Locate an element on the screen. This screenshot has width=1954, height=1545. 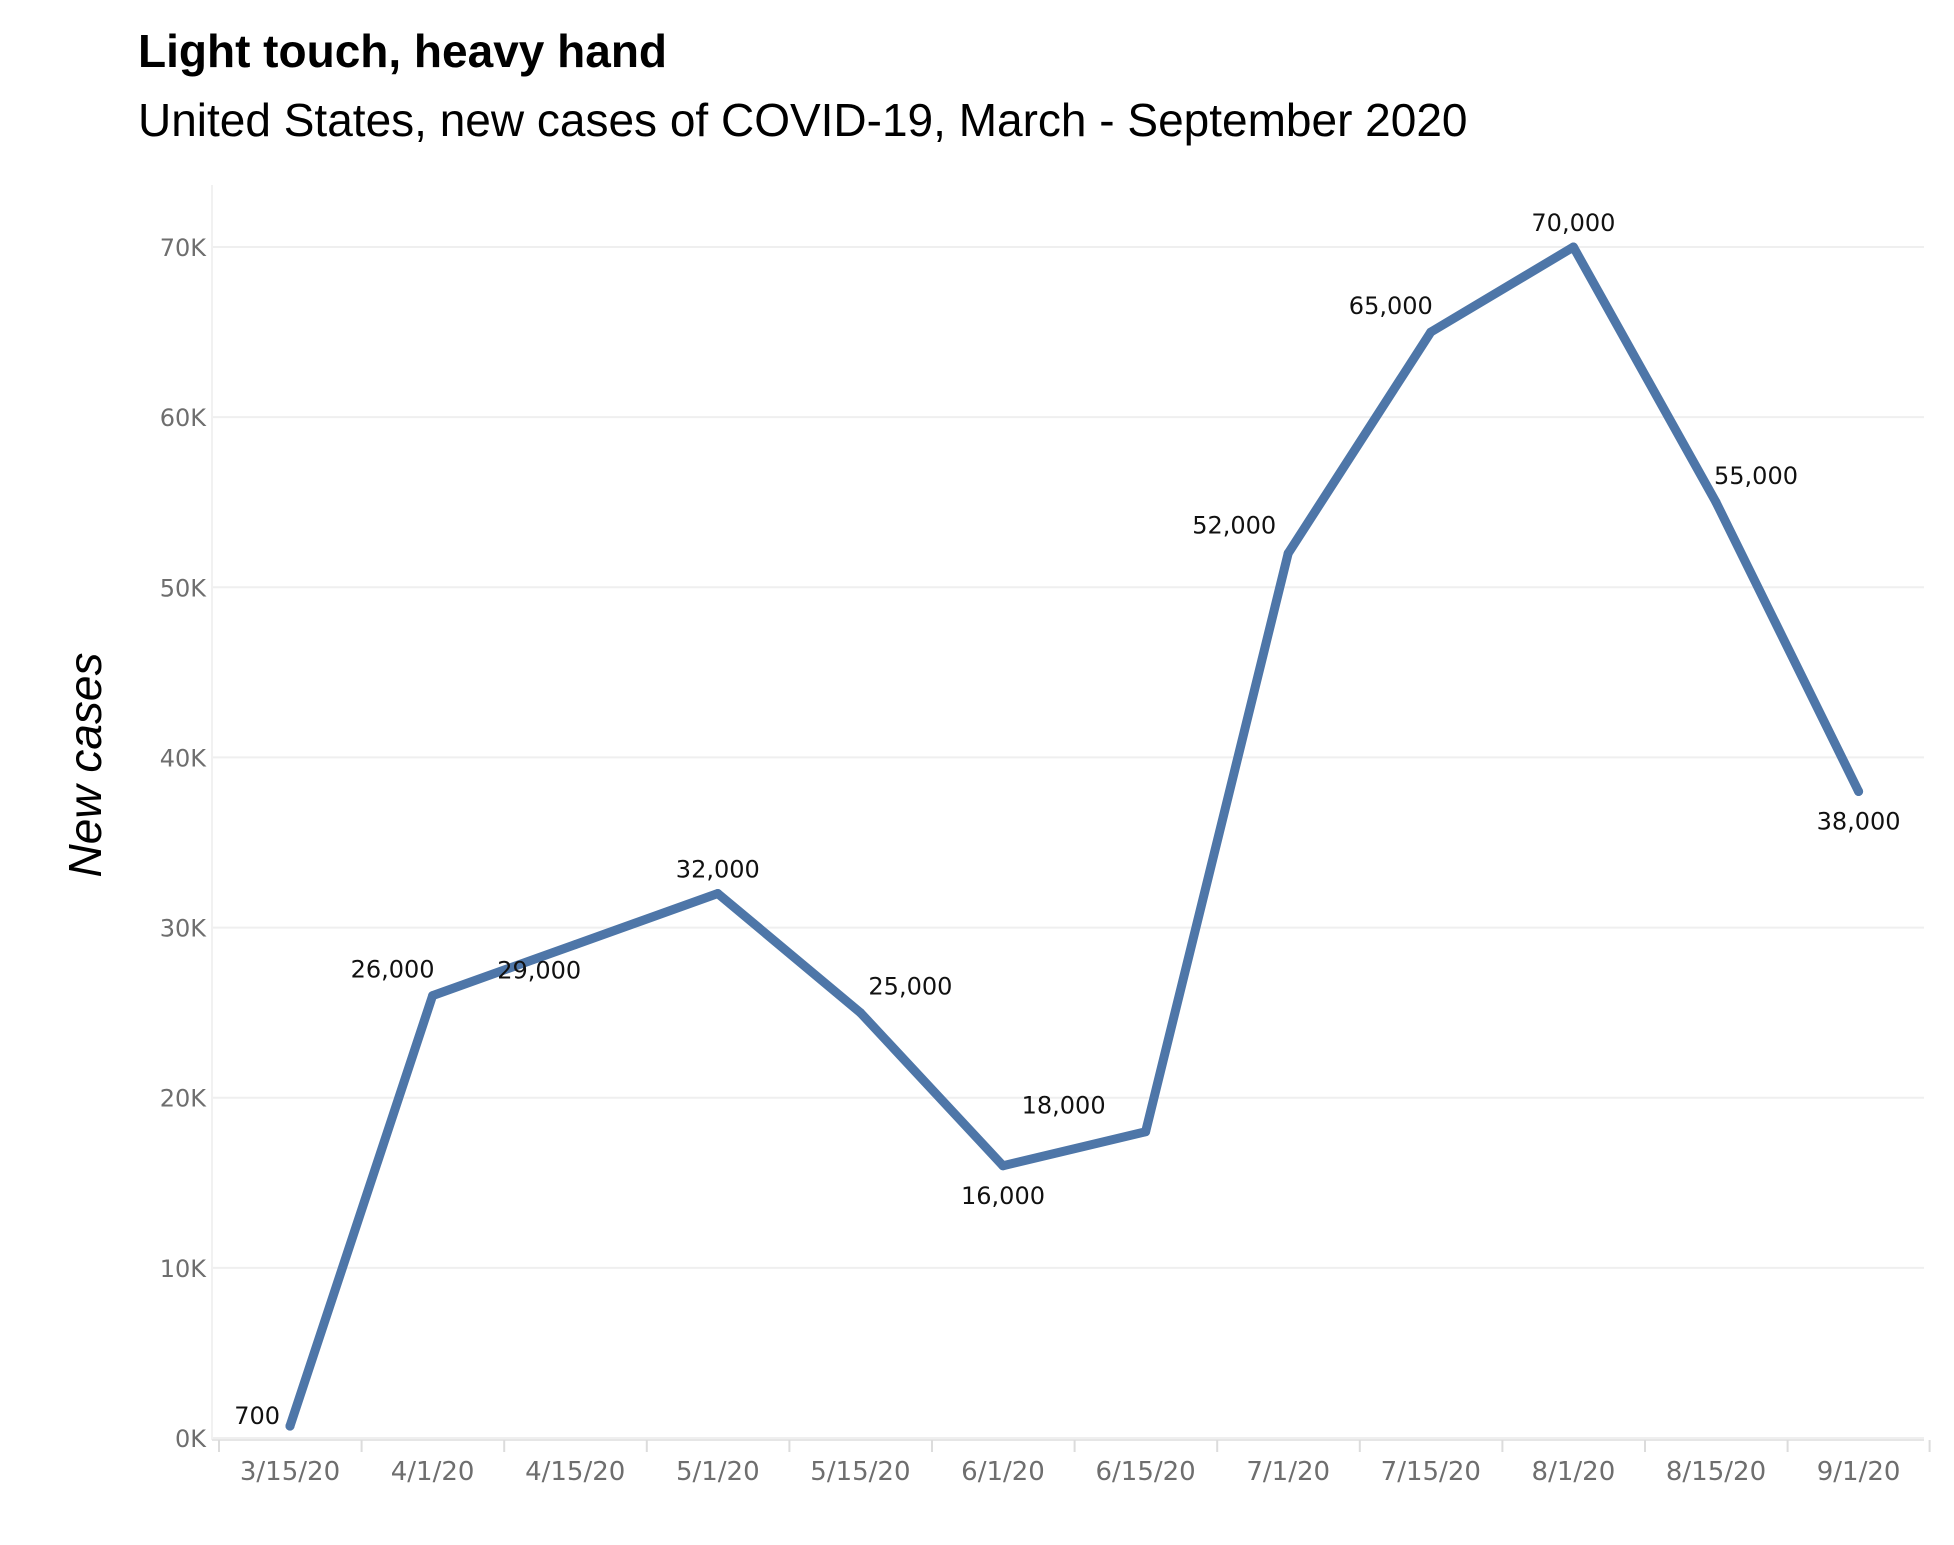
data-label: 55,000 is located at coordinates (1756, 476).